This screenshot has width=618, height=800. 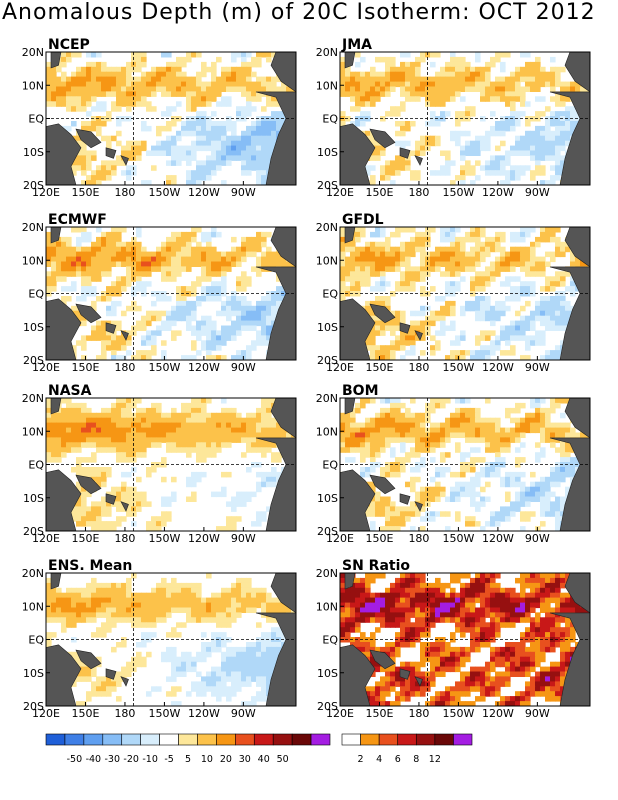 What do you see at coordinates (363, 220) in the screenshot?
I see `panel-title: GFDL` at bounding box center [363, 220].